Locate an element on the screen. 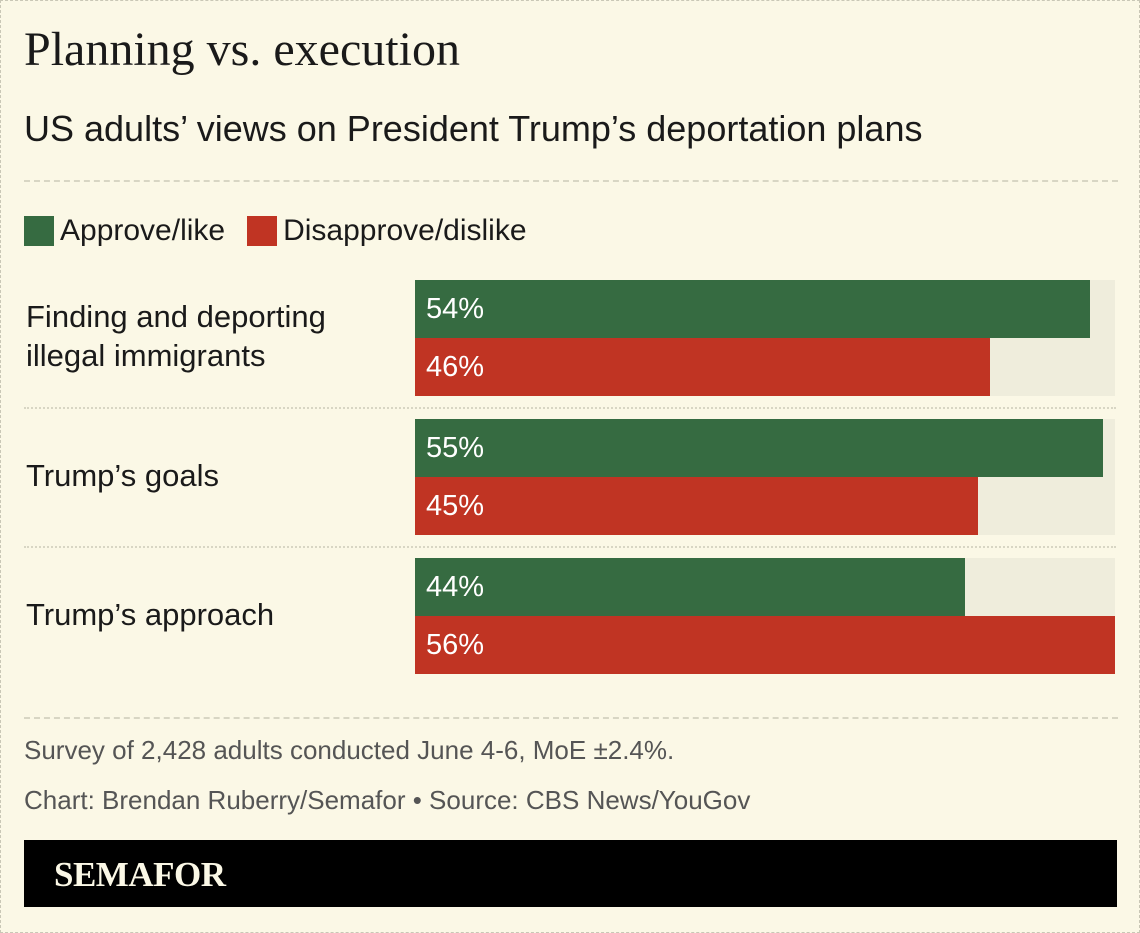 This screenshot has width=1140, height=933. data-label-disapprove-trumps-goals: 45% is located at coordinates (455, 506).